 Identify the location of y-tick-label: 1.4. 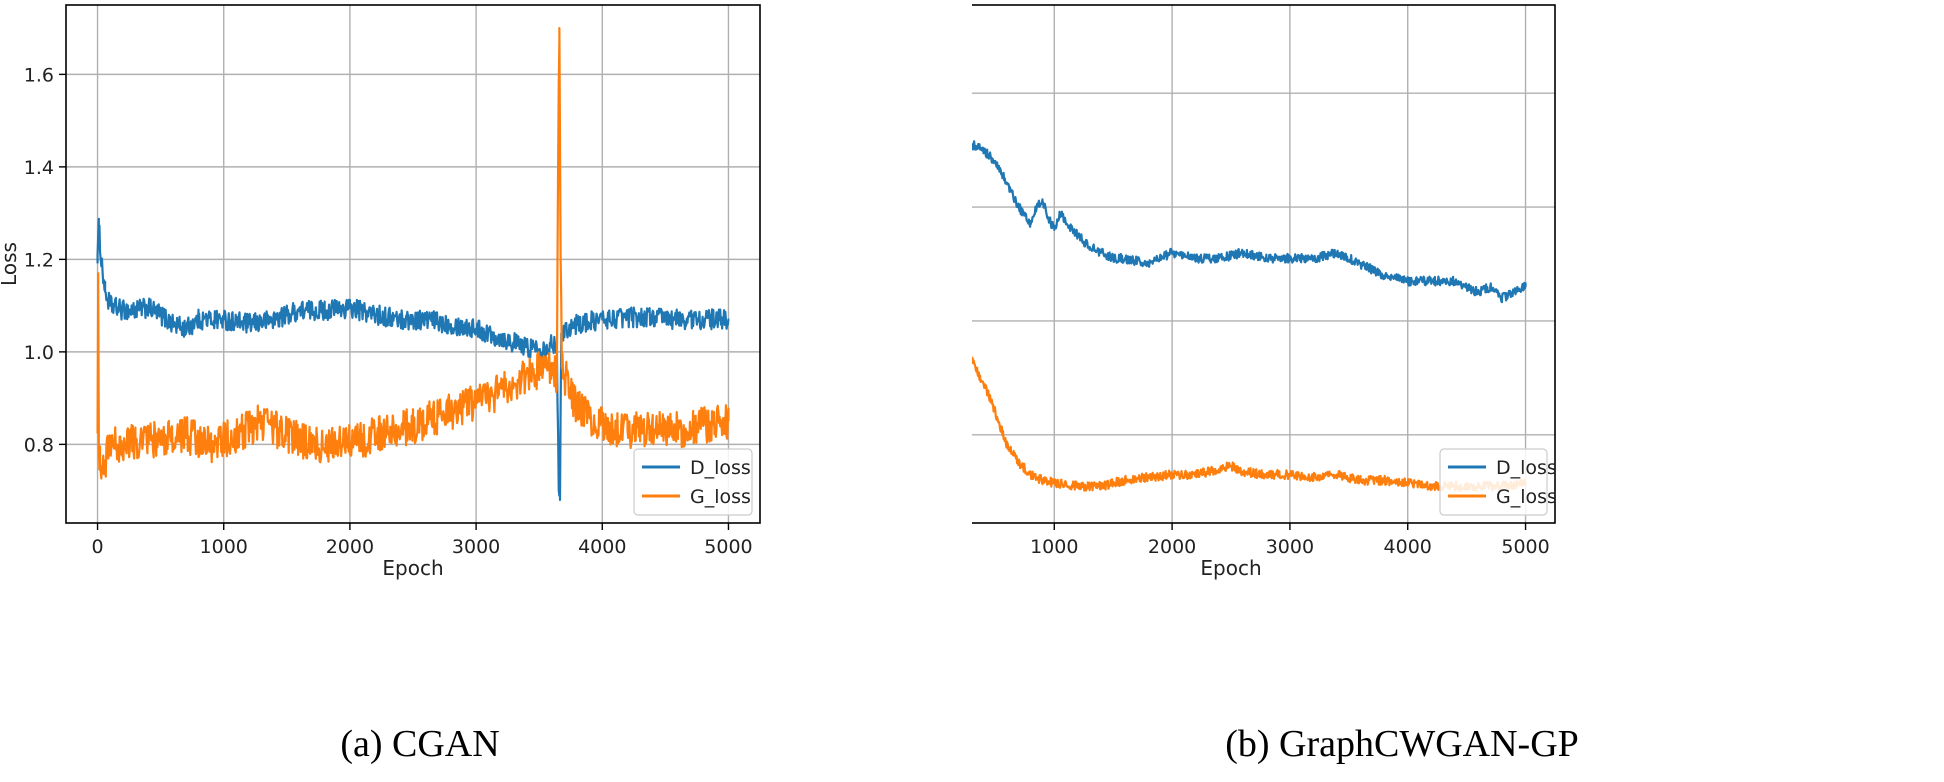
(39, 168).